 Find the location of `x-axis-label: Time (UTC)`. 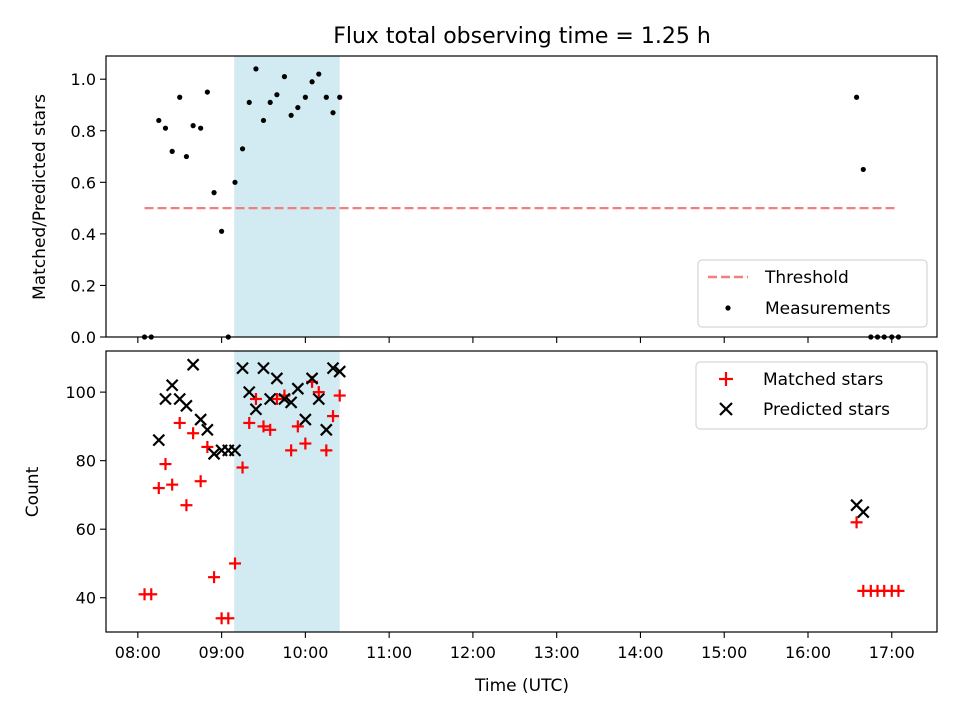

x-axis-label: Time (UTC) is located at coordinates (521, 686).